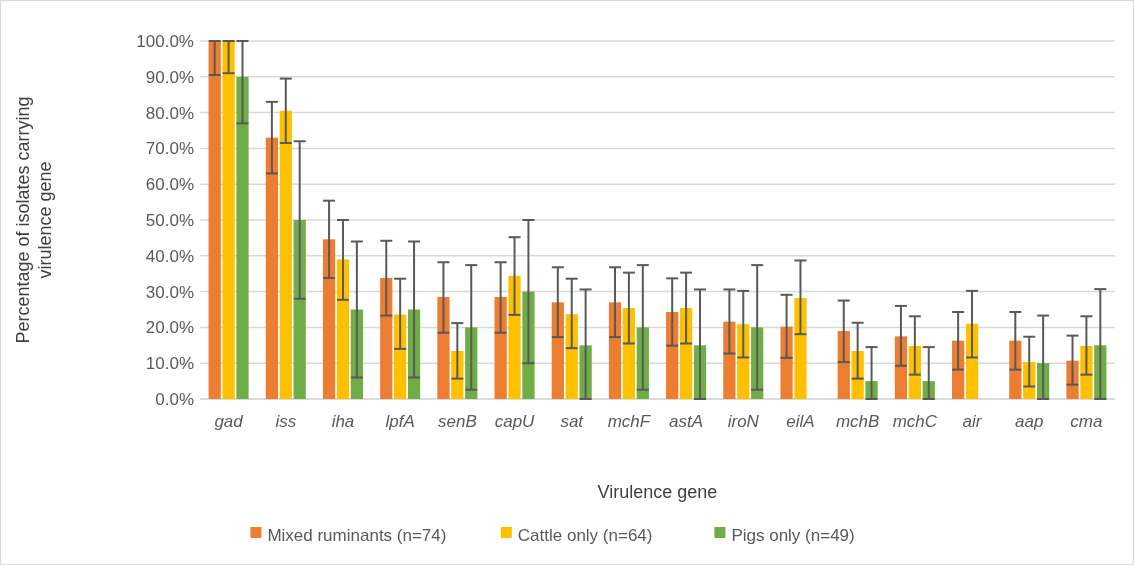  Describe the element at coordinates (169, 113) in the screenshot. I see `y-tick-label: 80.0%` at that location.